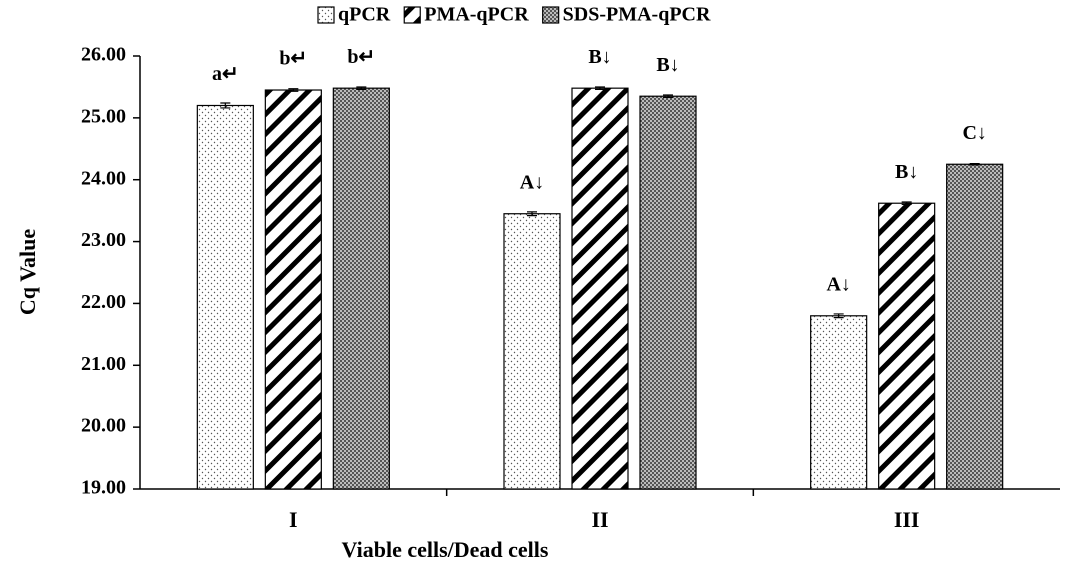  What do you see at coordinates (103, 302) in the screenshot?
I see `y-tick-label: 22.00` at bounding box center [103, 302].